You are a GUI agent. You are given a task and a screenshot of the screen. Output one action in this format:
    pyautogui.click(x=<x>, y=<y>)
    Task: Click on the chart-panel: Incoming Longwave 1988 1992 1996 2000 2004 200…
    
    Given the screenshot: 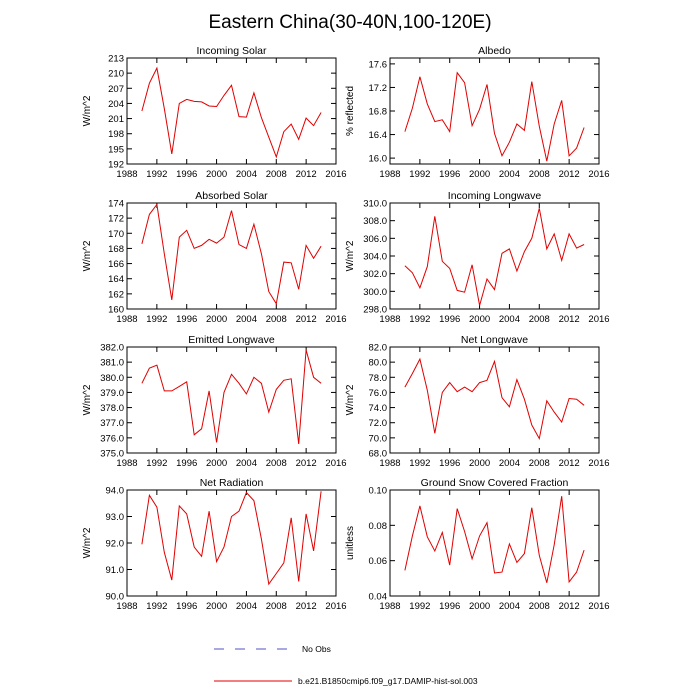 What is the action you would take?
    pyautogui.click(x=477, y=257)
    